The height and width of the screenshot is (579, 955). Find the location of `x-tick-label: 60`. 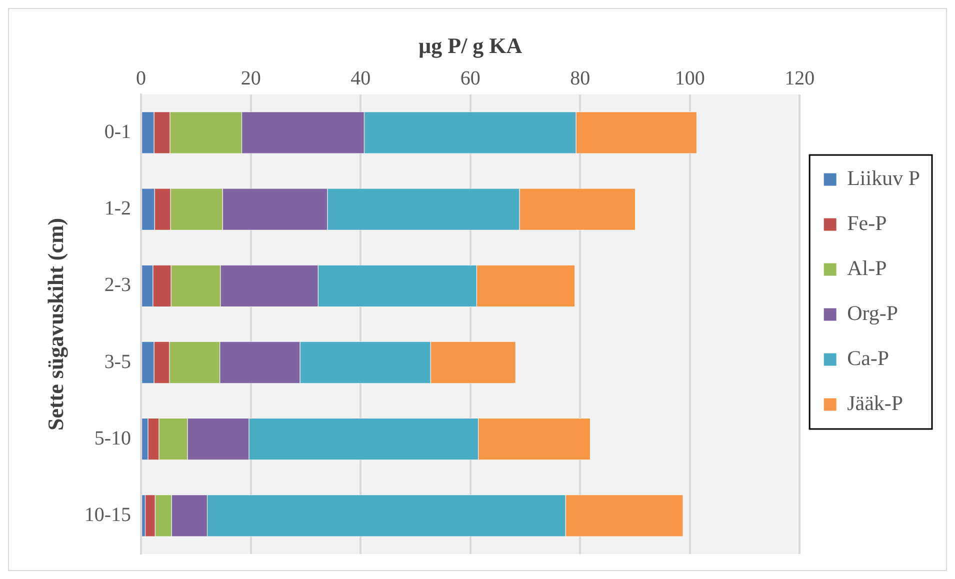

x-tick-label: 60 is located at coordinates (470, 79).